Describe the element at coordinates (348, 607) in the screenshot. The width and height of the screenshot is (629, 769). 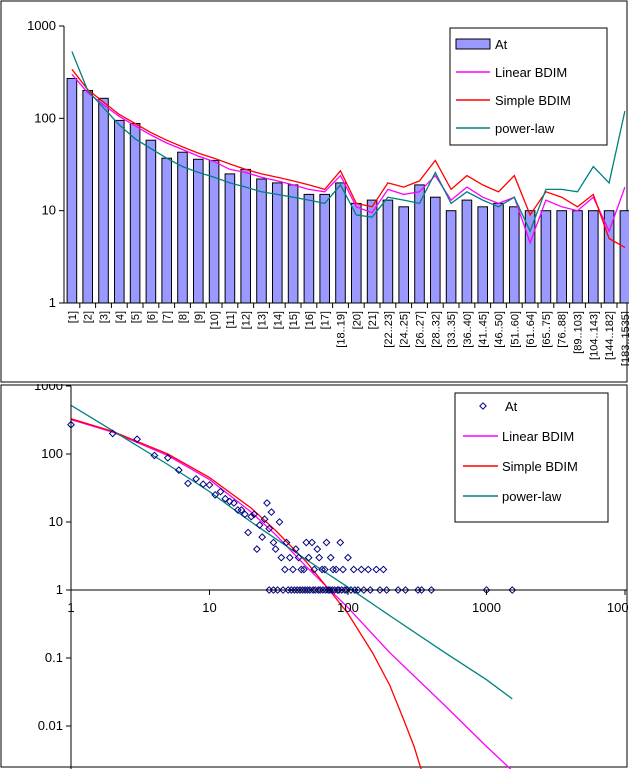
I see `x-tick-label: 100` at that location.